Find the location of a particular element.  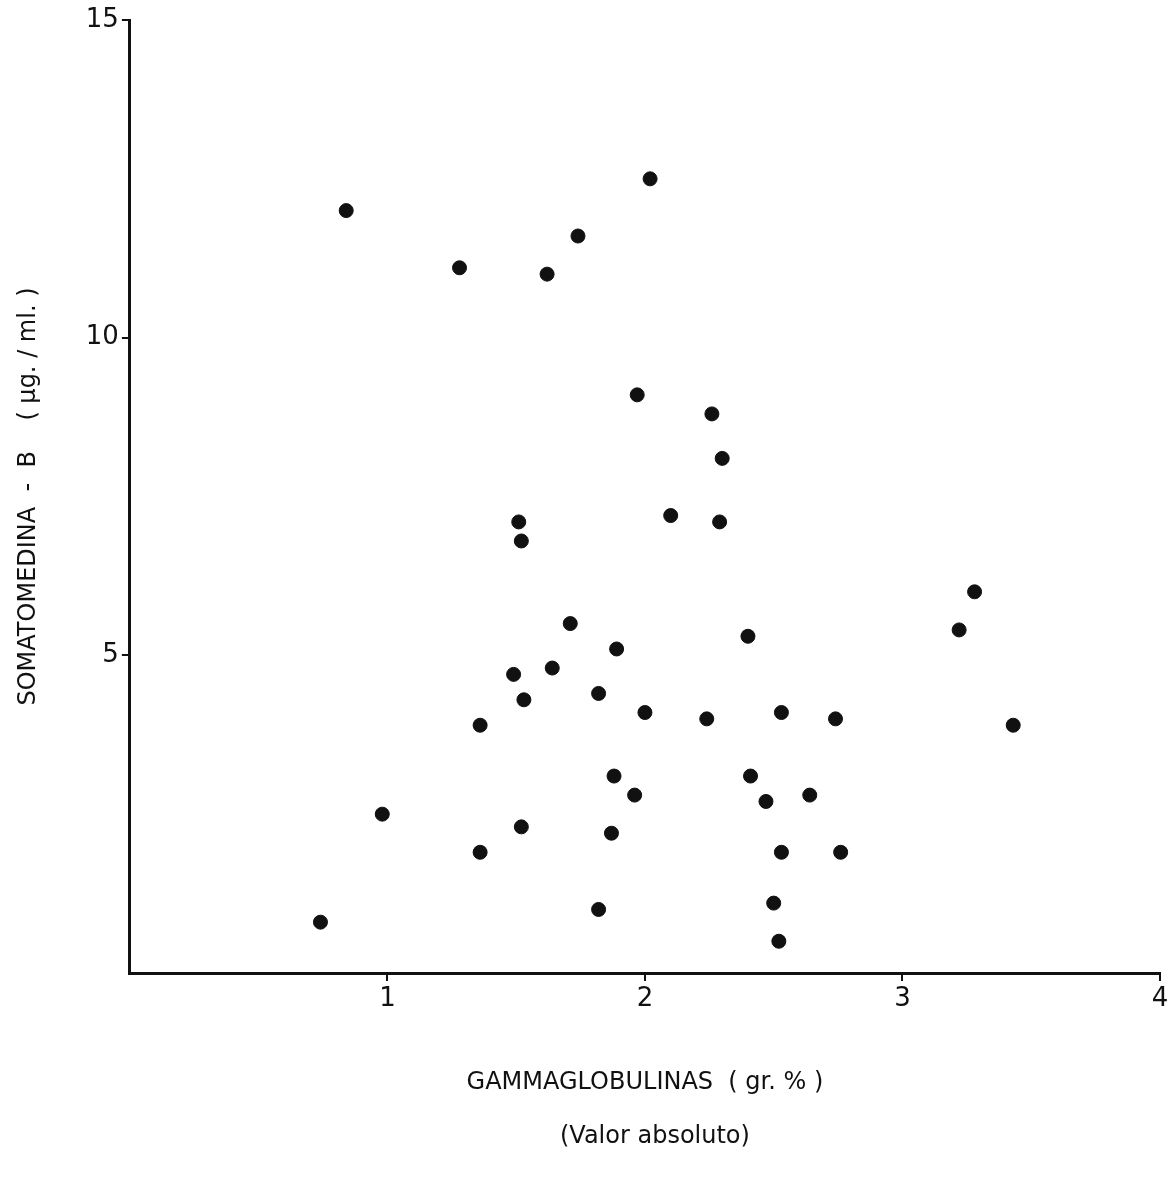

x-tick-label: 2 is located at coordinates (645, 997).